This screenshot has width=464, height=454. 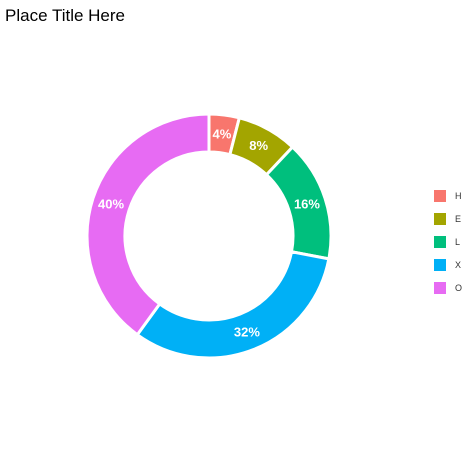 I want to click on legend-item-E: E, so click(x=449, y=218).